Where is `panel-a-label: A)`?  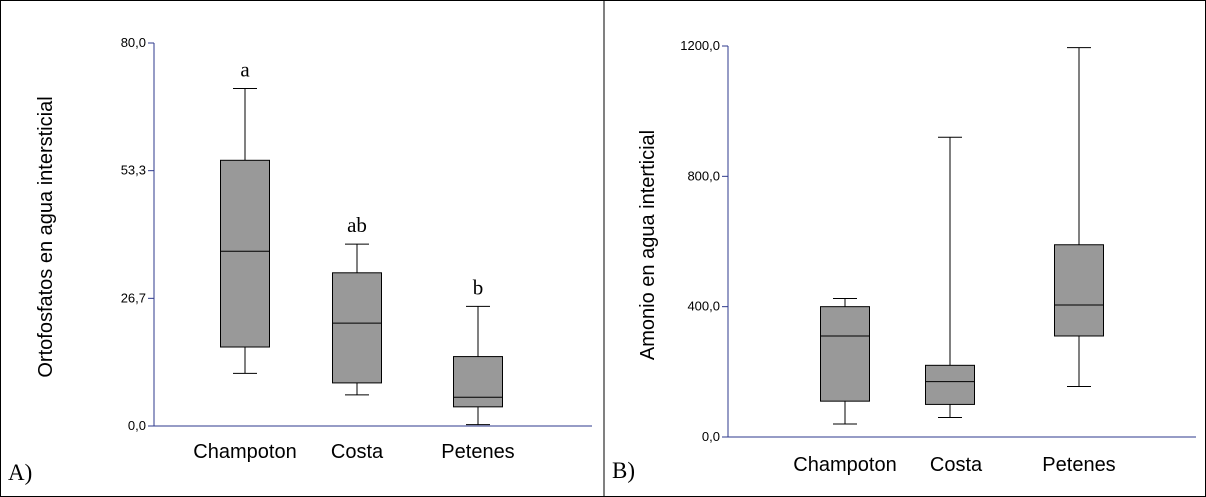 panel-a-label: A) is located at coordinates (20, 472).